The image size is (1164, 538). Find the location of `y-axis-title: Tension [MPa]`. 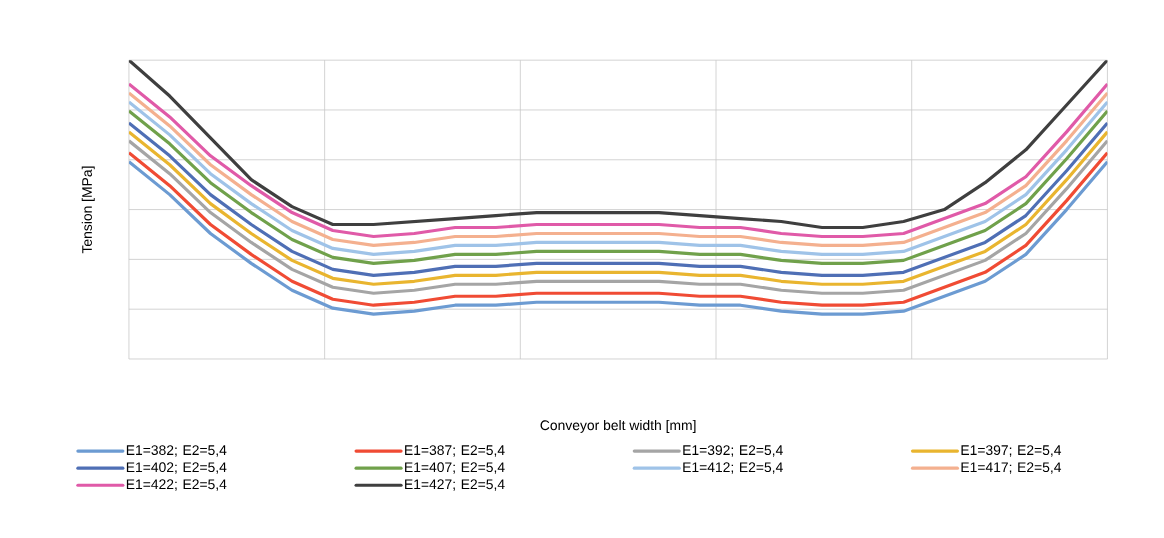

y-axis-title: Tension [MPa] is located at coordinates (88, 210).